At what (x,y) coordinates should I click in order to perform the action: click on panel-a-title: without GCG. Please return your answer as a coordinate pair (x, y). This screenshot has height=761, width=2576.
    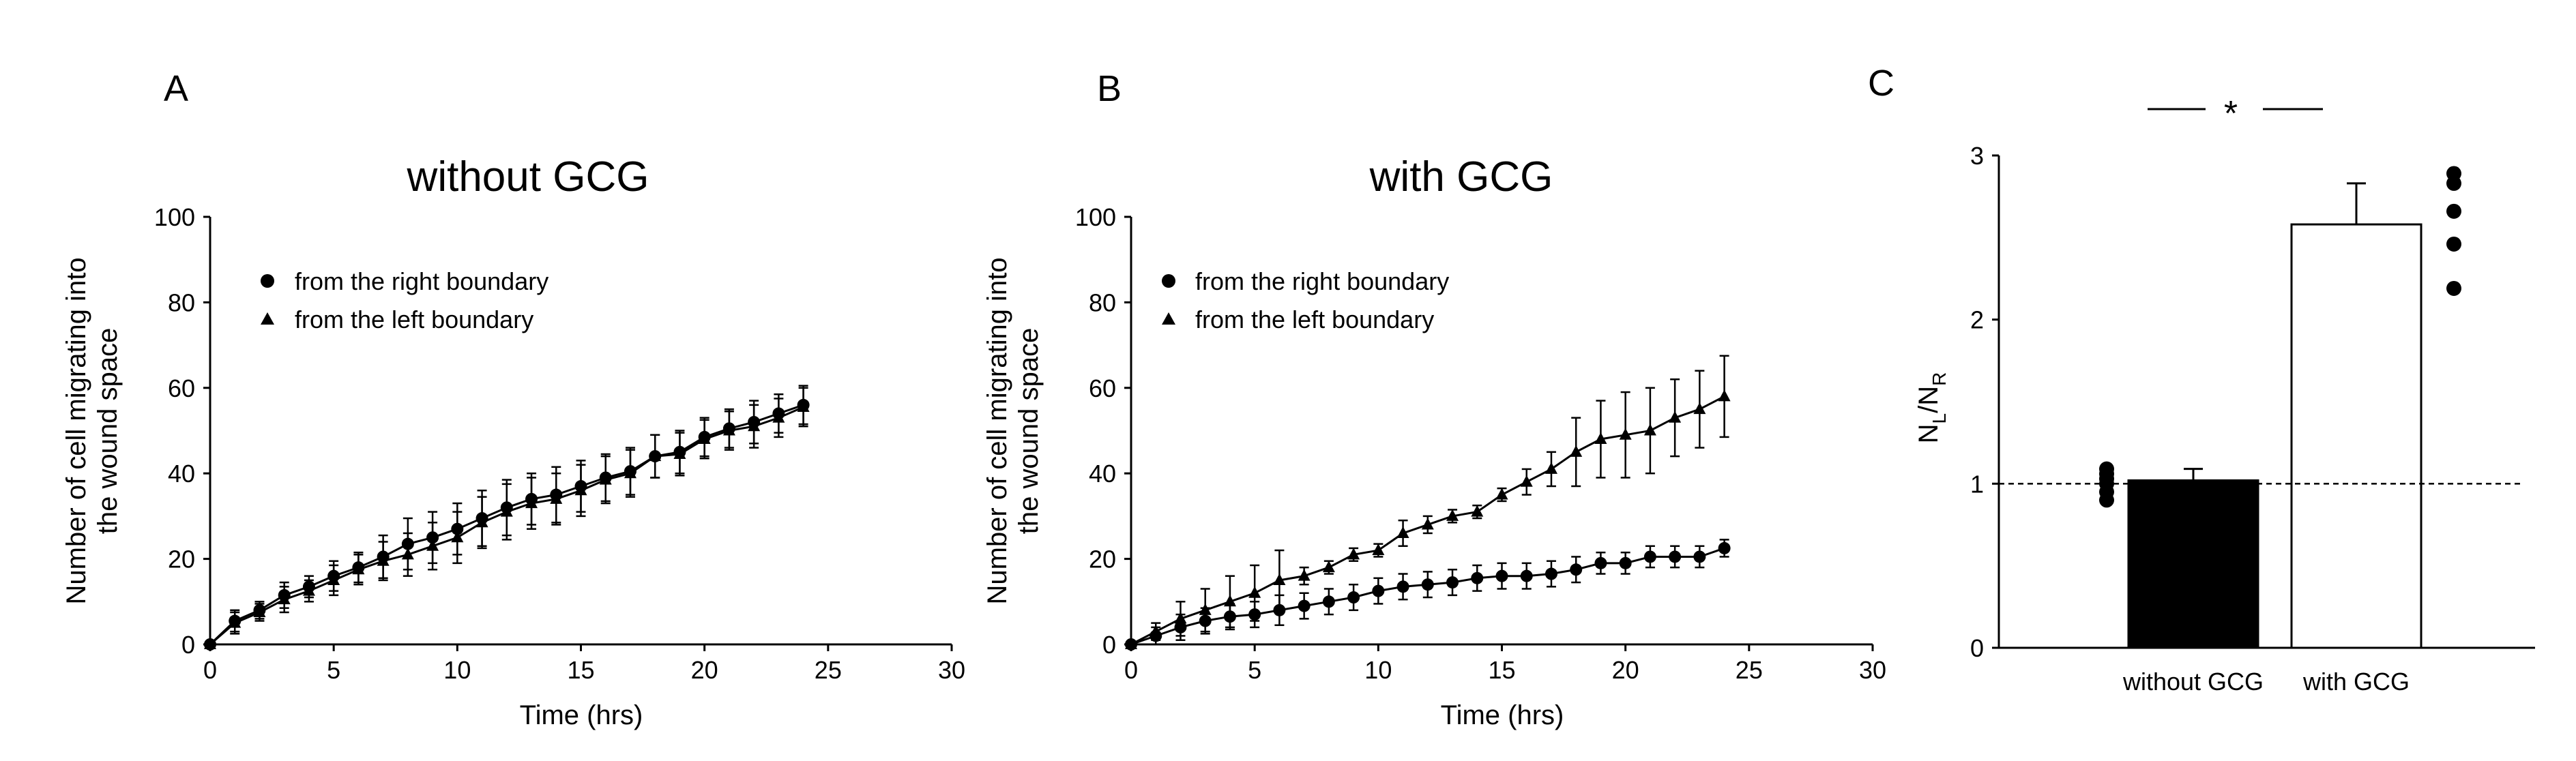
    Looking at the image, I should click on (528, 176).